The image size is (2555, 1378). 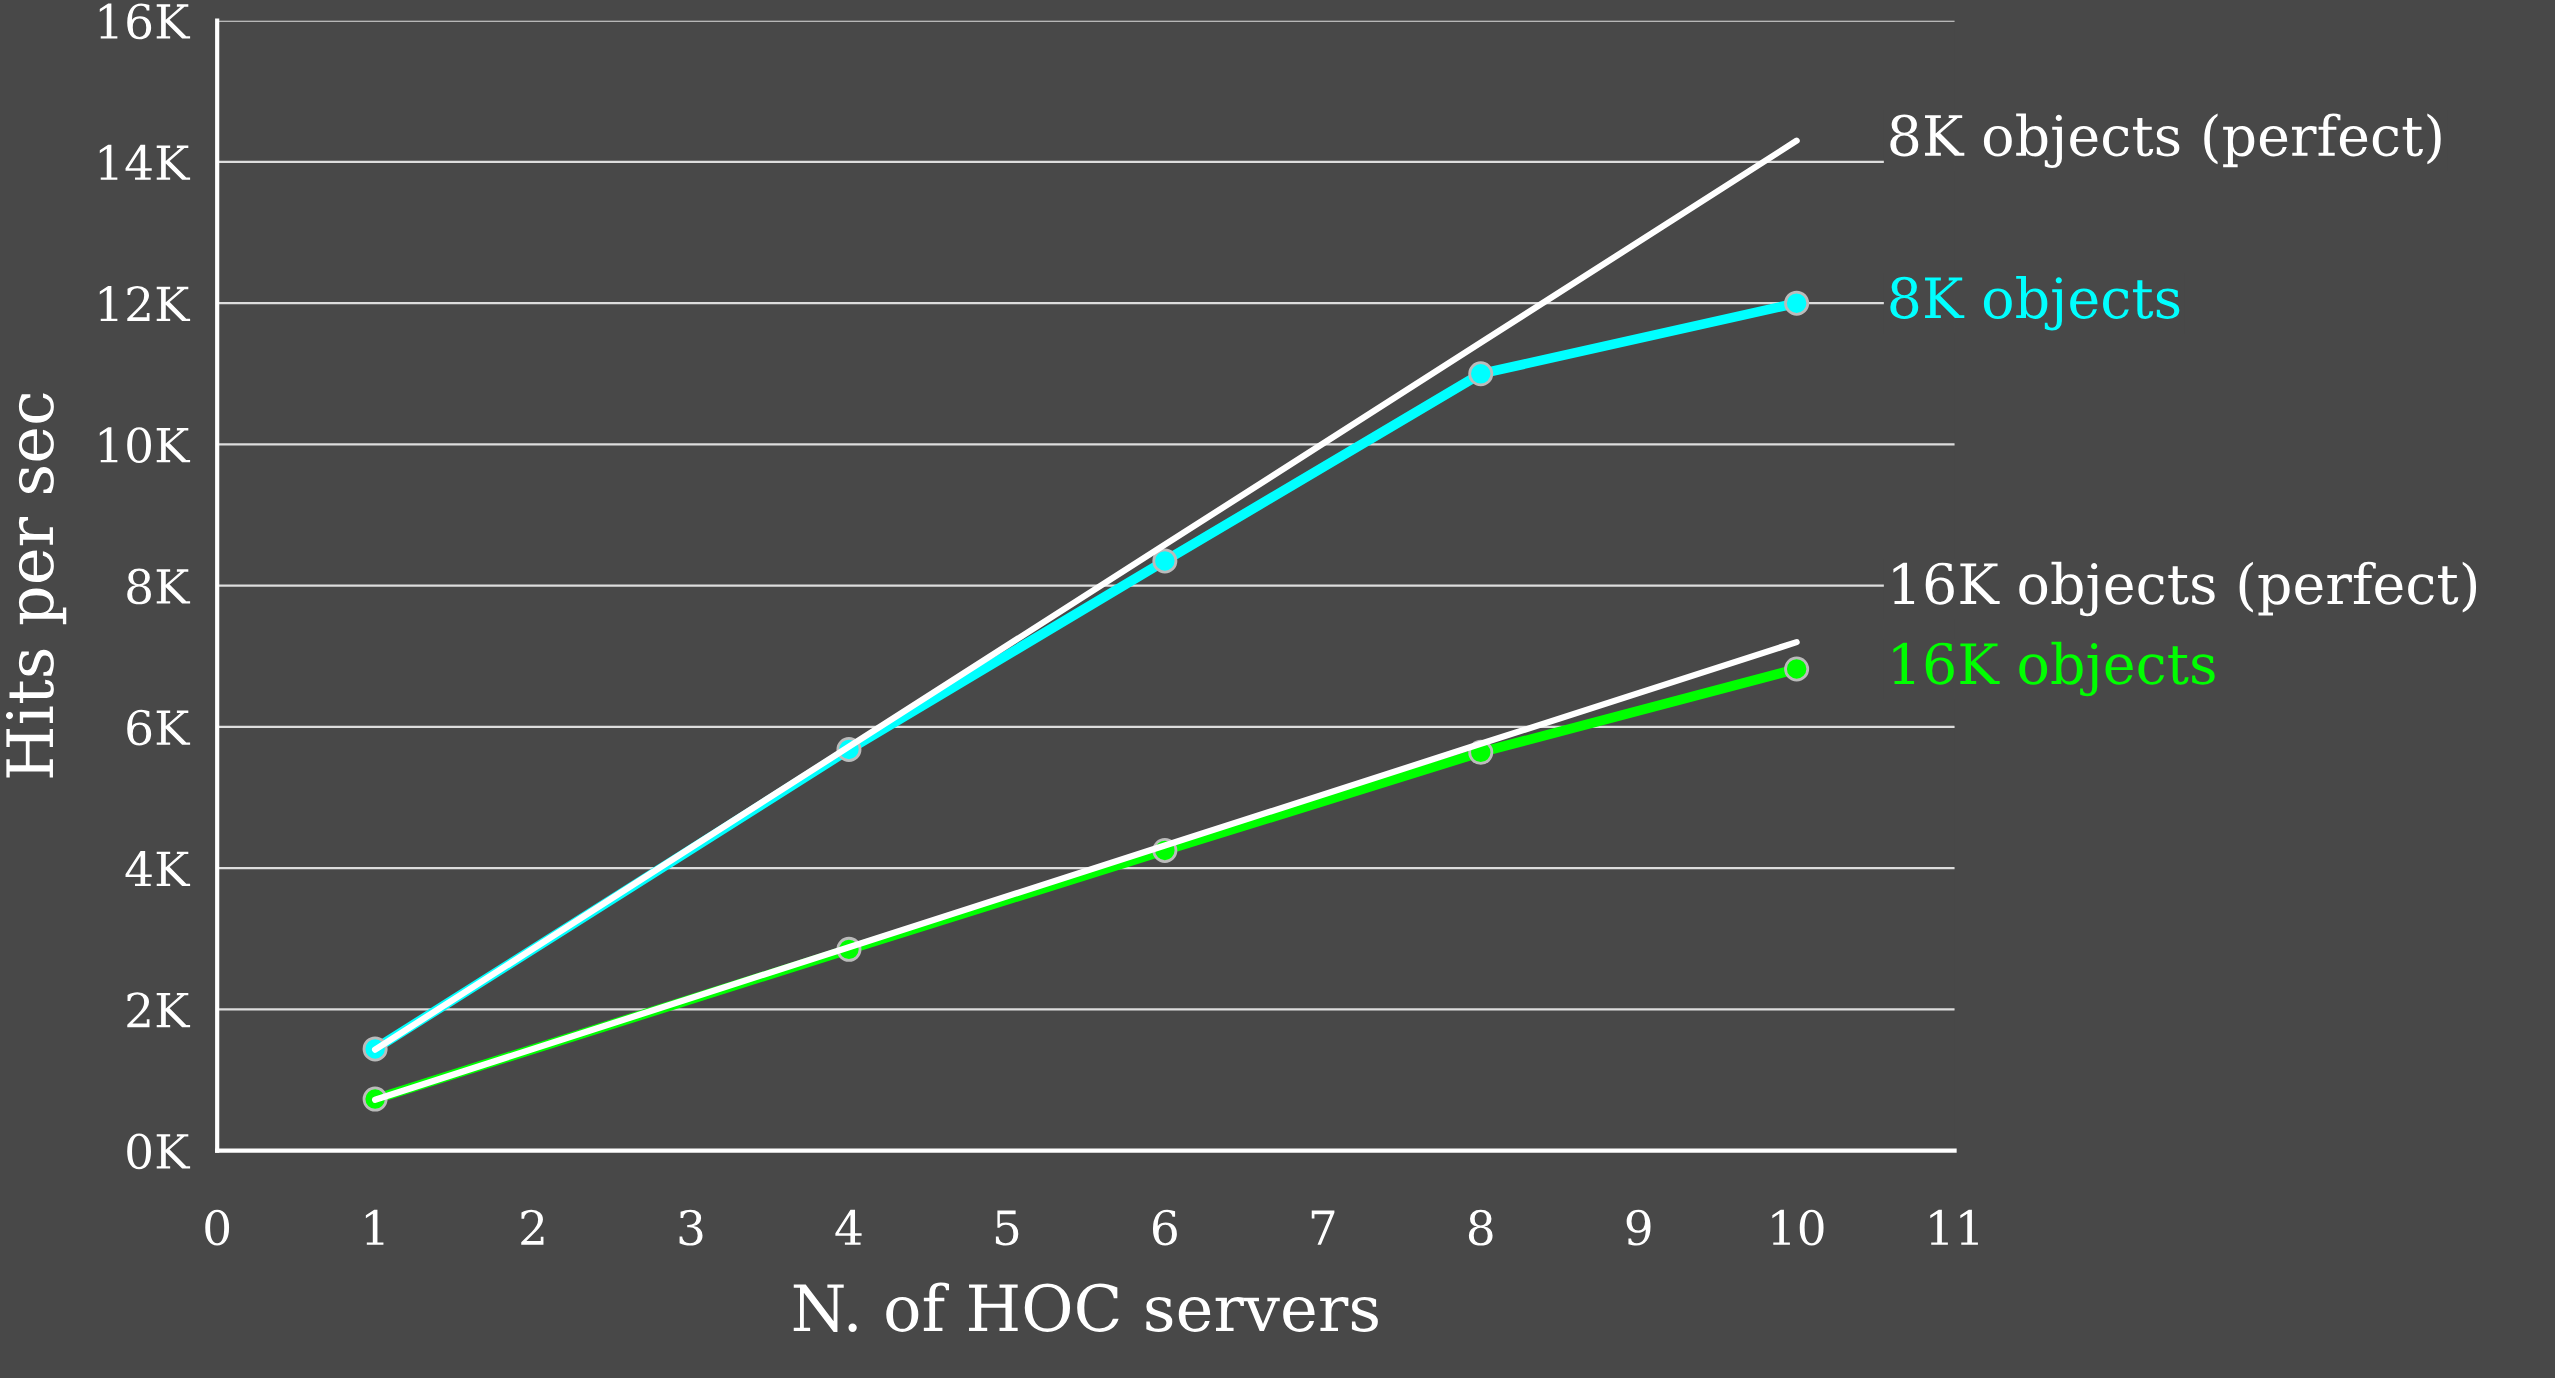 What do you see at coordinates (145, 445) in the screenshot?
I see `y-tick-label: 10K` at bounding box center [145, 445].